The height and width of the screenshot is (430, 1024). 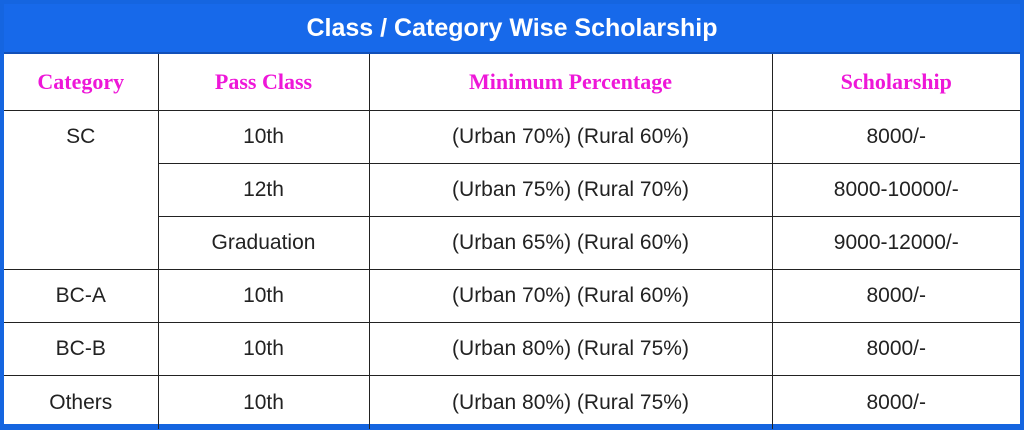 What do you see at coordinates (570, 190) in the screenshot?
I see `cell-minimum-percentage: (Urban 75%) (Rural 70%)` at bounding box center [570, 190].